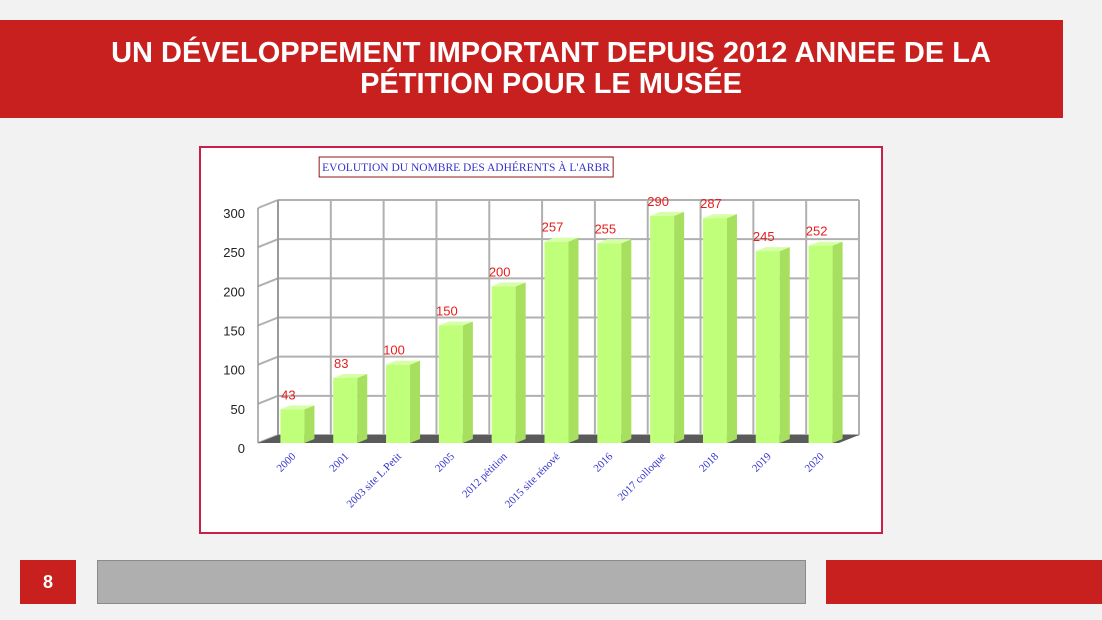 This screenshot has height=620, width=1102. I want to click on x-tick-label: 2000, so click(286, 462).